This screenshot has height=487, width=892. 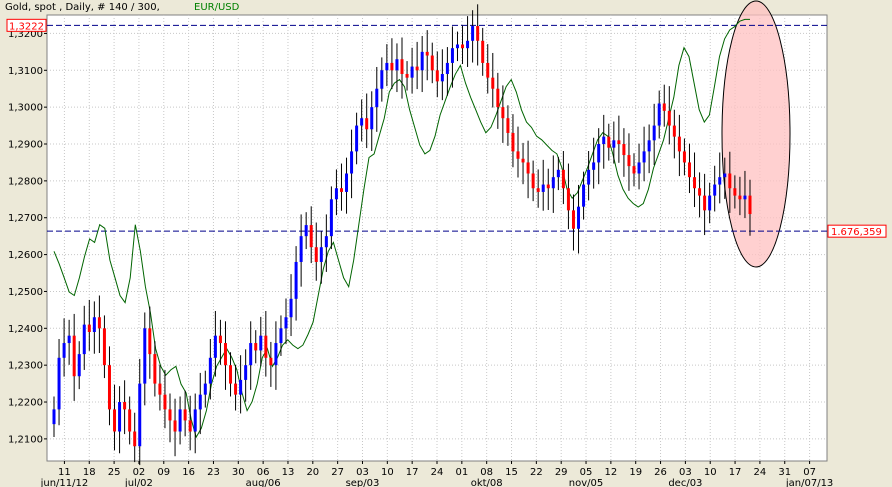 I want to click on x-tick-label: 27, so click(x=337, y=472).